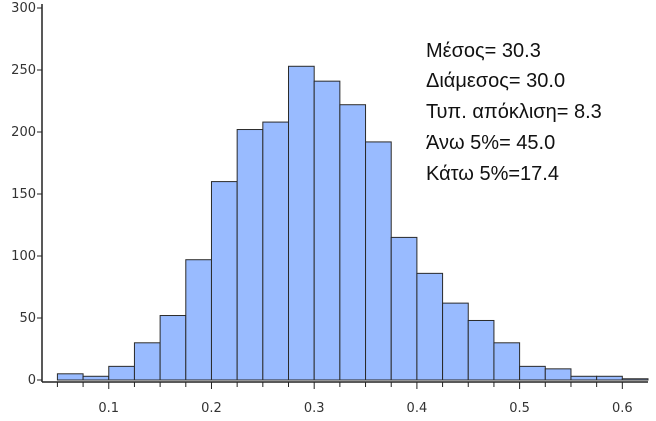  What do you see at coordinates (496, 81) in the screenshot?
I see `stat-median: Διάμεσος= 30.0` at bounding box center [496, 81].